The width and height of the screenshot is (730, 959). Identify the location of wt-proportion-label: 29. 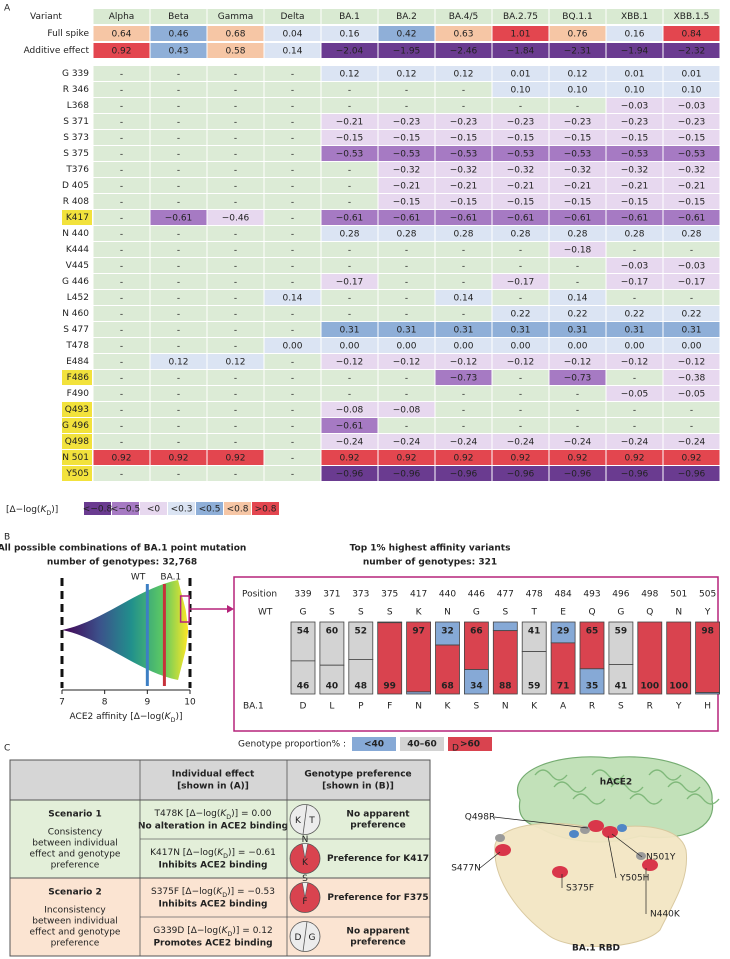
(563, 632).